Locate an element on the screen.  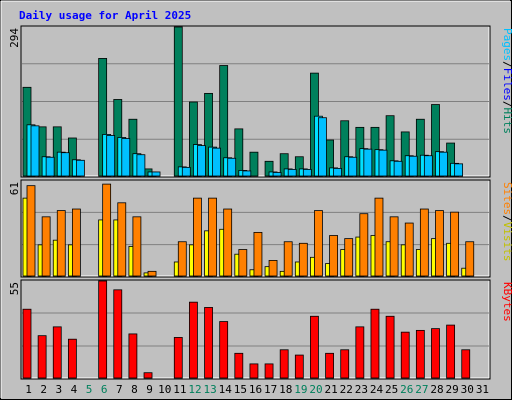
side-label-part: Visits is located at coordinates (506, 242).